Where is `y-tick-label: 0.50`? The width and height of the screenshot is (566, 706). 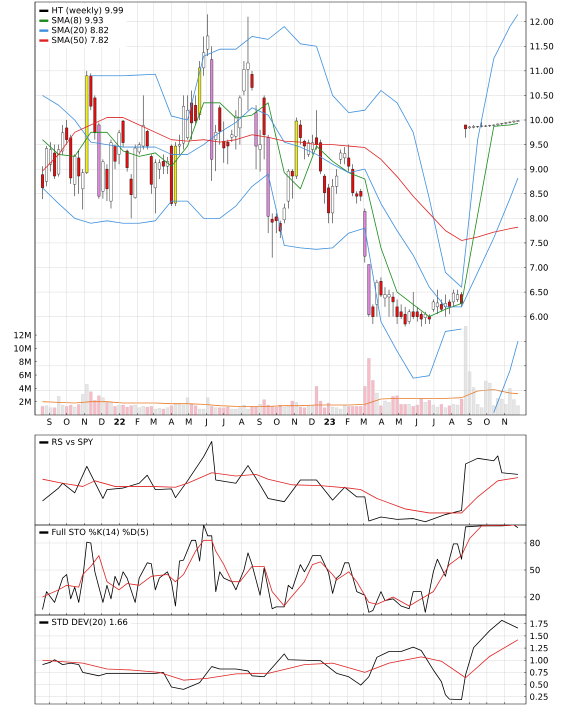
y-tick-label: 0.50 is located at coordinates (539, 684).